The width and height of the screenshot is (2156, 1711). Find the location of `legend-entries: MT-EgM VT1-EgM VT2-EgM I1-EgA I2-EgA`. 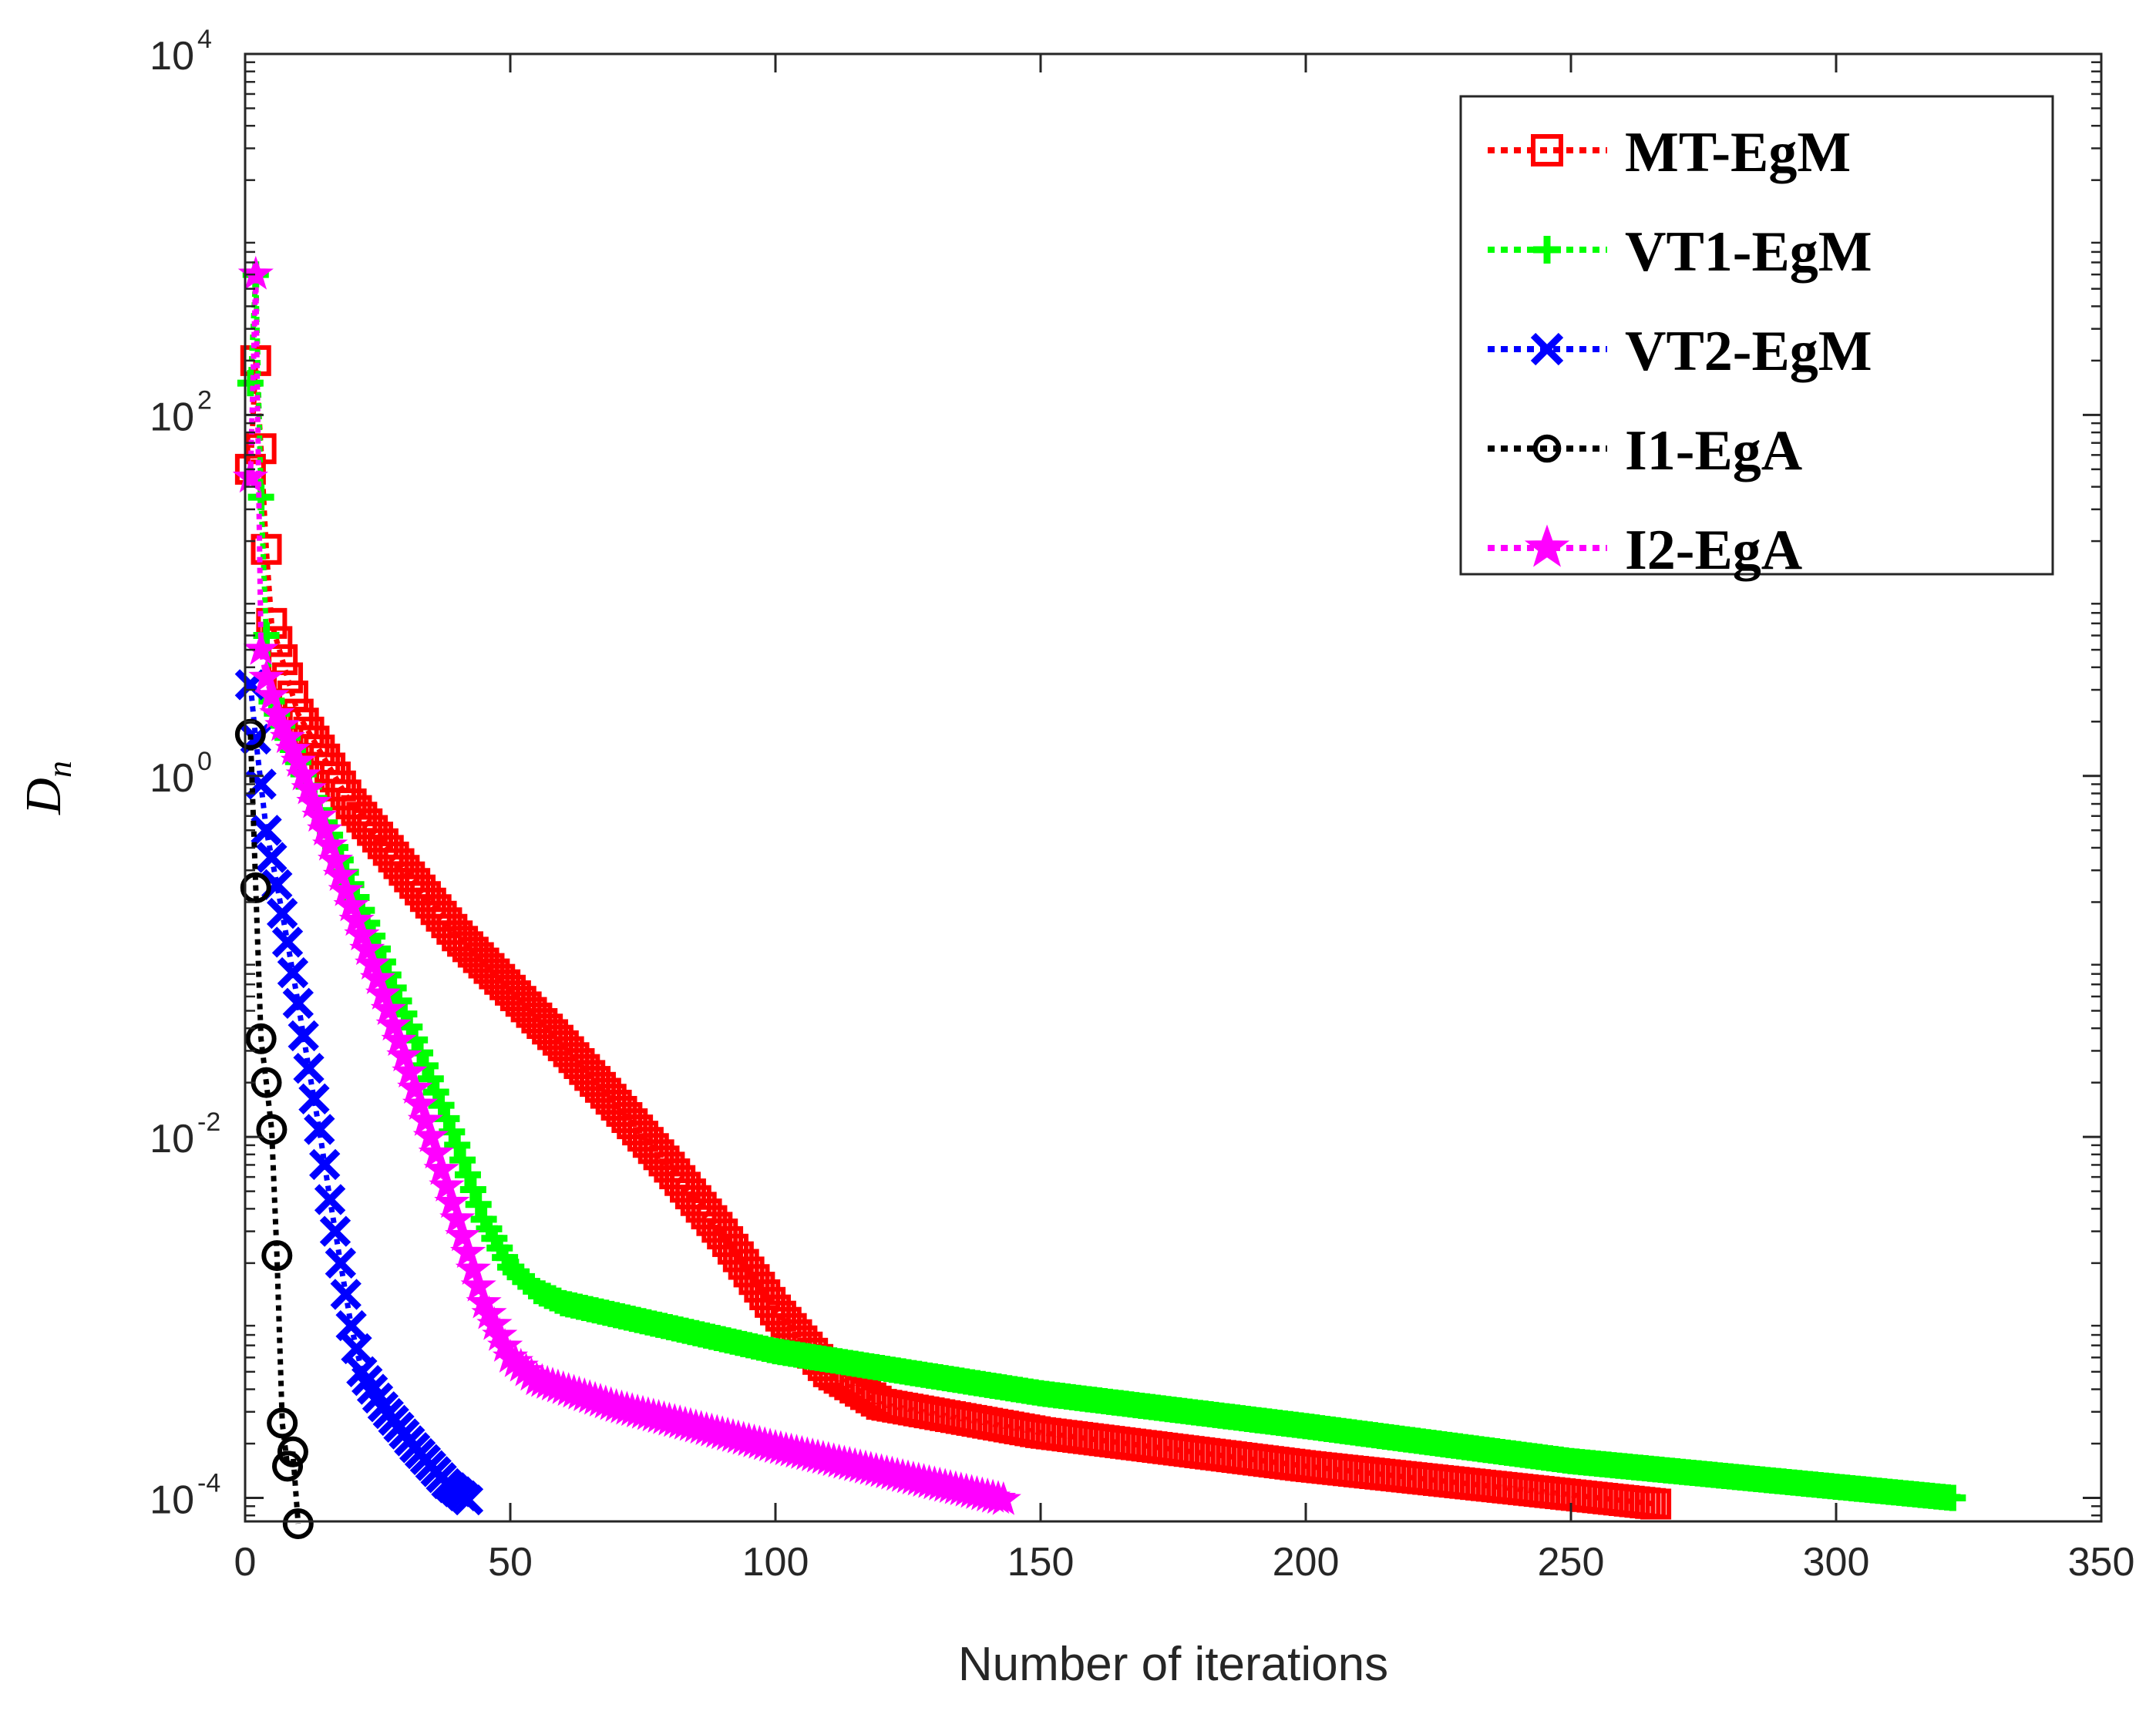

legend-entries: MT-EgM VT1-EgM VT2-EgM I1-EgA I2-EgA is located at coordinates (1680, 351).